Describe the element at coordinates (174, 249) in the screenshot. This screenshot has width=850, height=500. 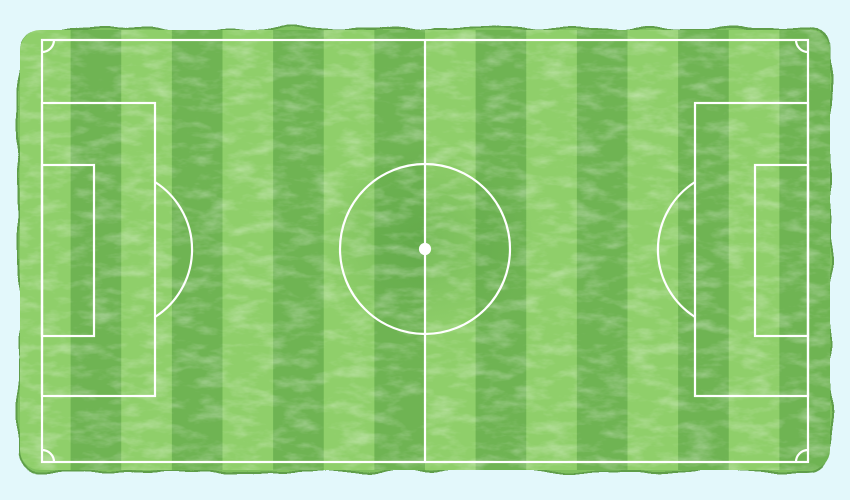
I see `left-penalty-arc` at that location.